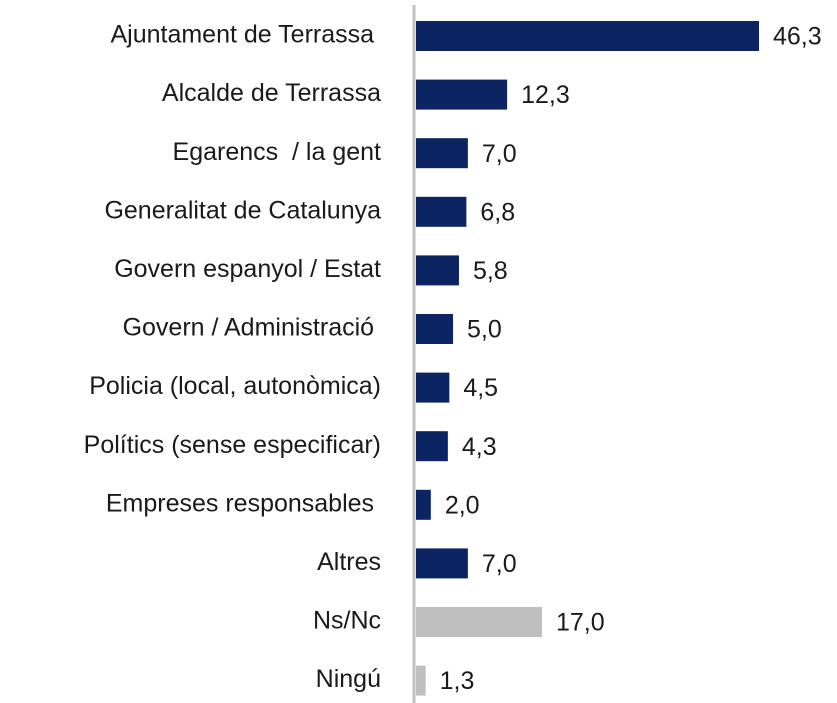 The width and height of the screenshot is (837, 703). What do you see at coordinates (545, 95) in the screenshot?
I see `value-label: 12,3` at bounding box center [545, 95].